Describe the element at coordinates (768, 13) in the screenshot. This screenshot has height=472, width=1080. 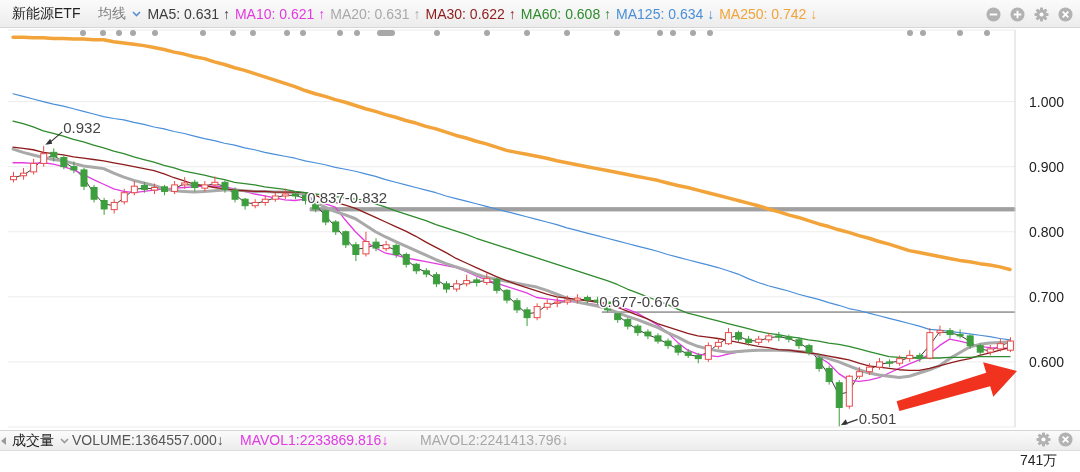
I see `text: MA250: 0.742 ↓` at that location.